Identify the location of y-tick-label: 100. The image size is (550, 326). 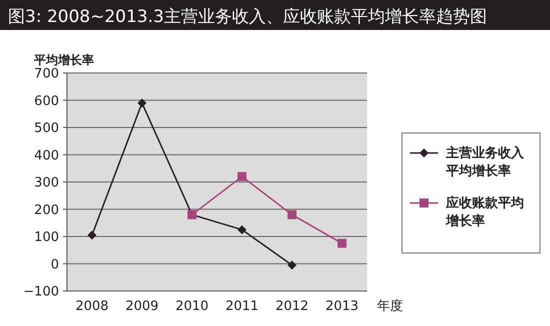
(46, 237).